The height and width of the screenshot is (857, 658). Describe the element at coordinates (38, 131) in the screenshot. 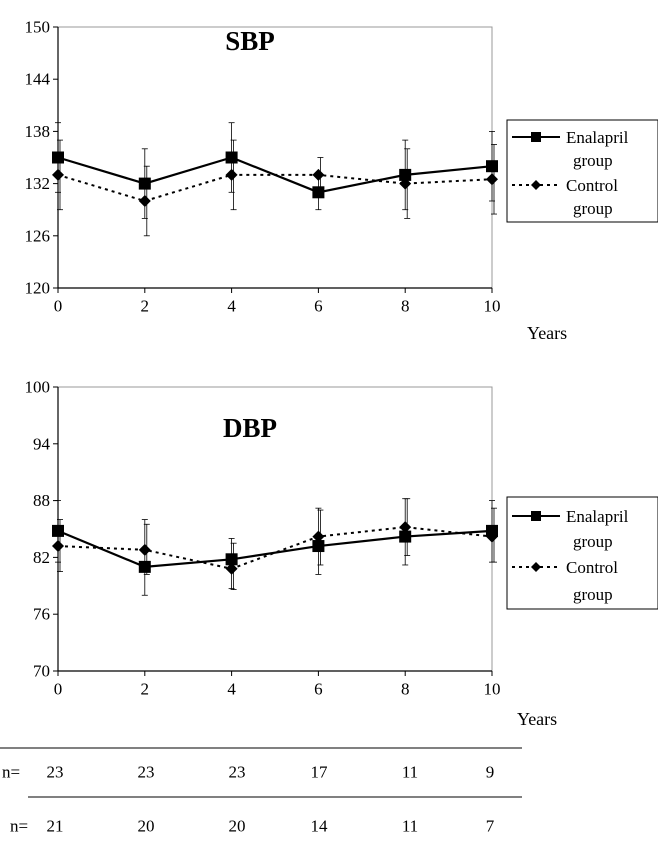

I see `sbp-y-tick-label: 138` at that location.